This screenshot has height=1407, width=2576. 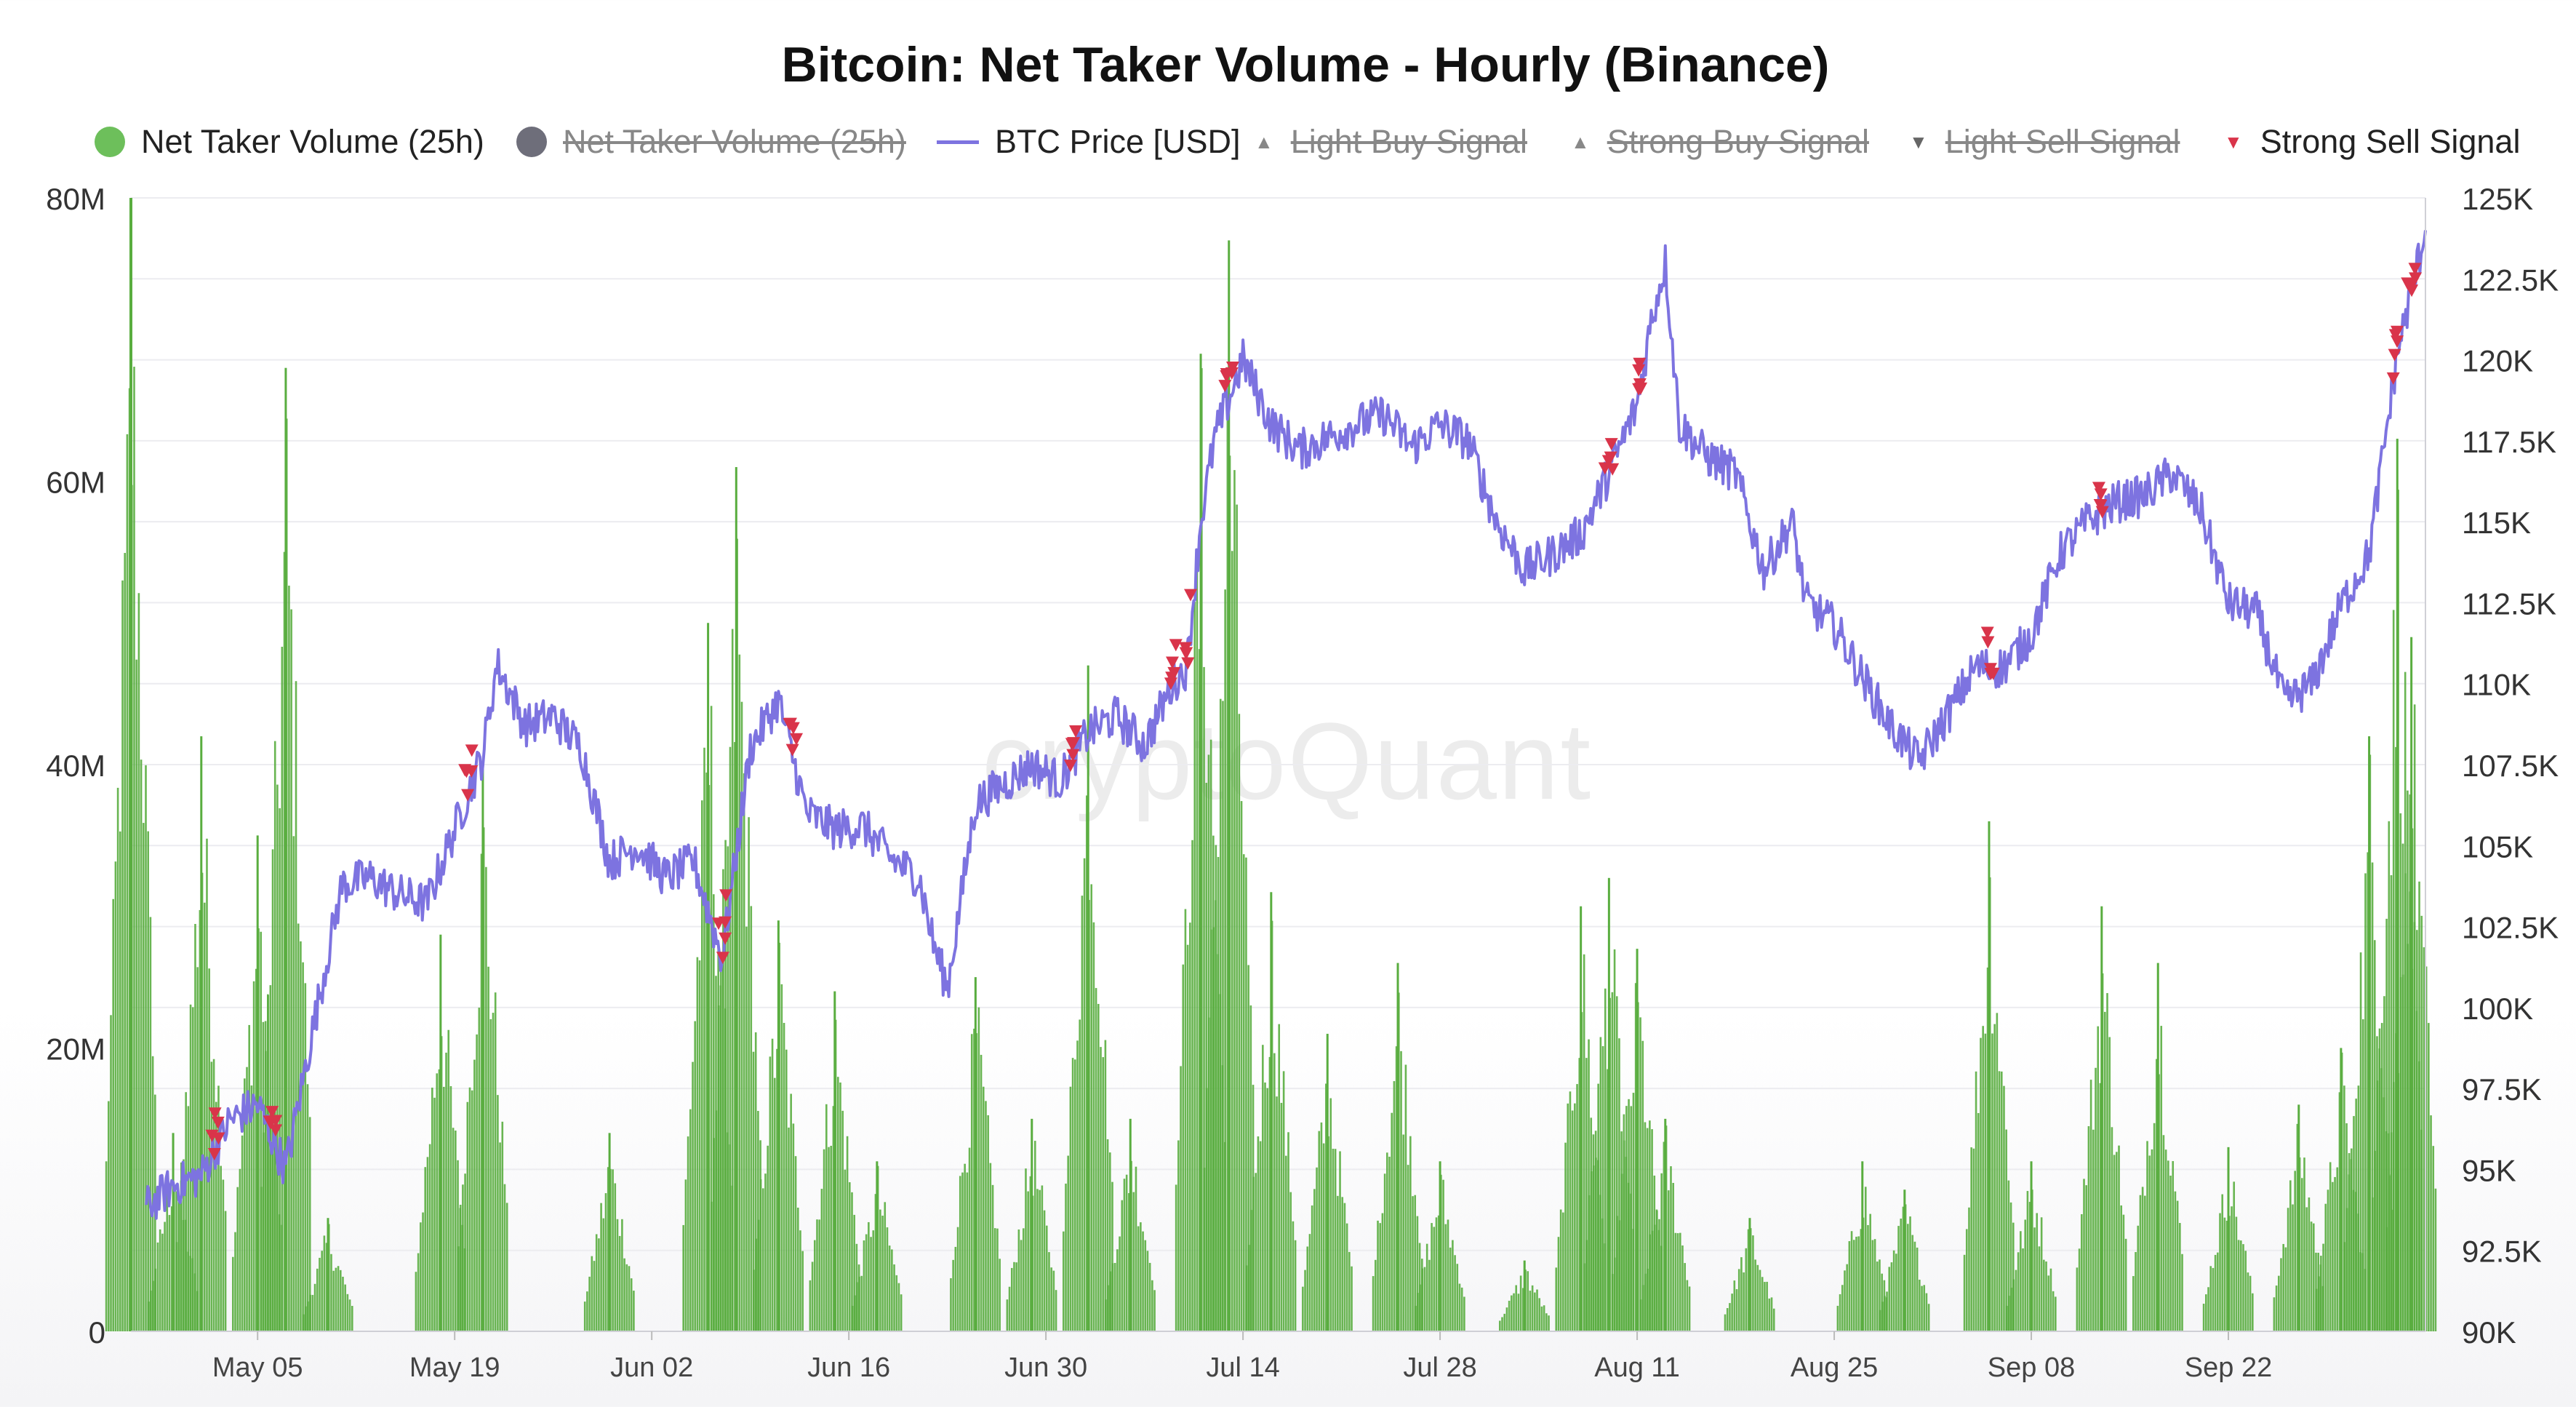 What do you see at coordinates (711, 141) in the screenshot?
I see `legend-item-net-taker-volume-hidden: Net Taker Volume (25h)` at bounding box center [711, 141].